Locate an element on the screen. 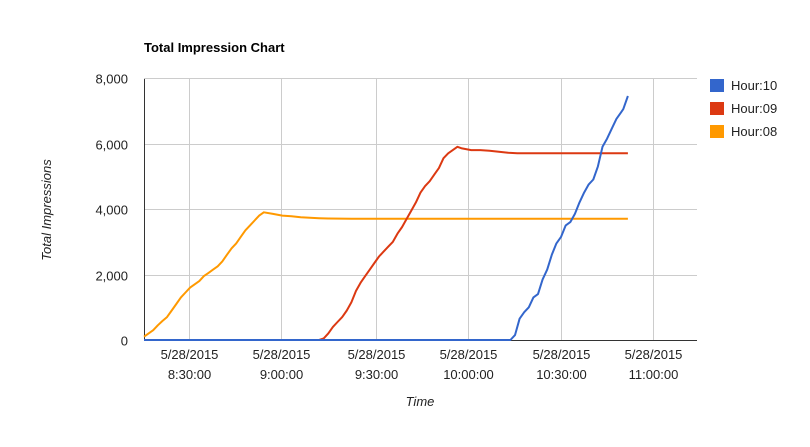  y-tick-label: 4,000 is located at coordinates (111, 210).